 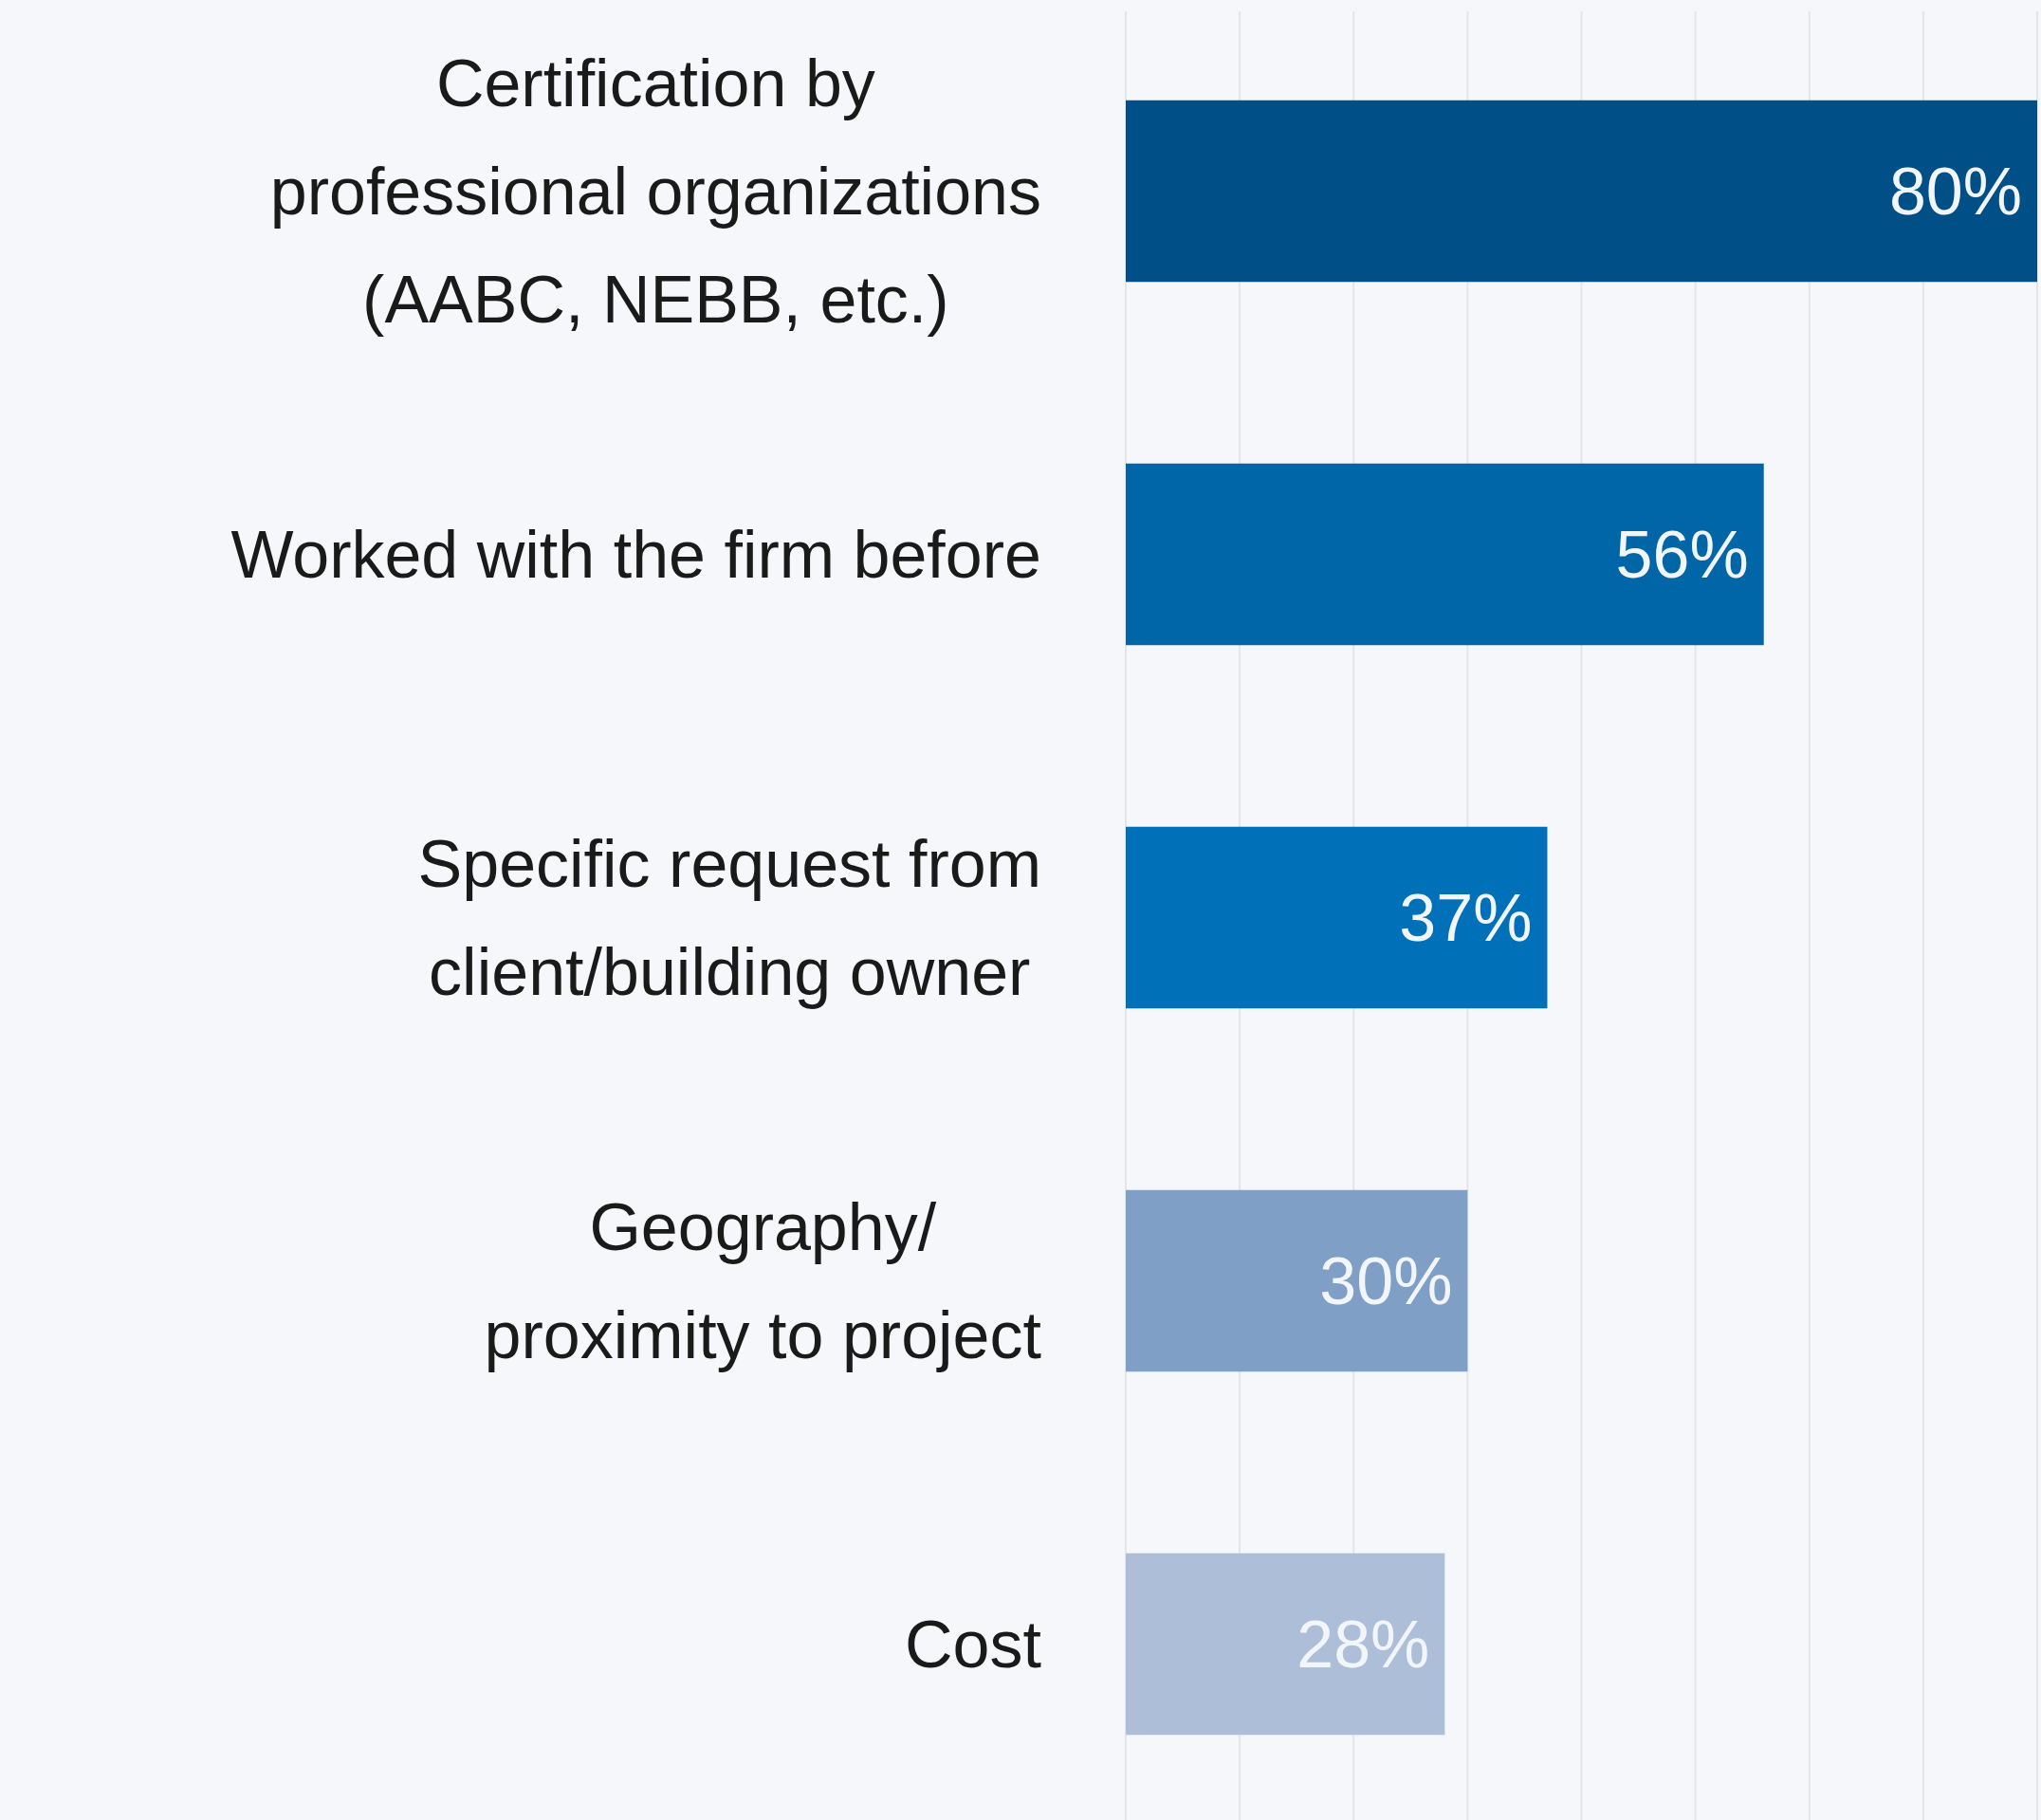 What do you see at coordinates (973, 1645) in the screenshot?
I see `y-tick-label: Cost` at bounding box center [973, 1645].